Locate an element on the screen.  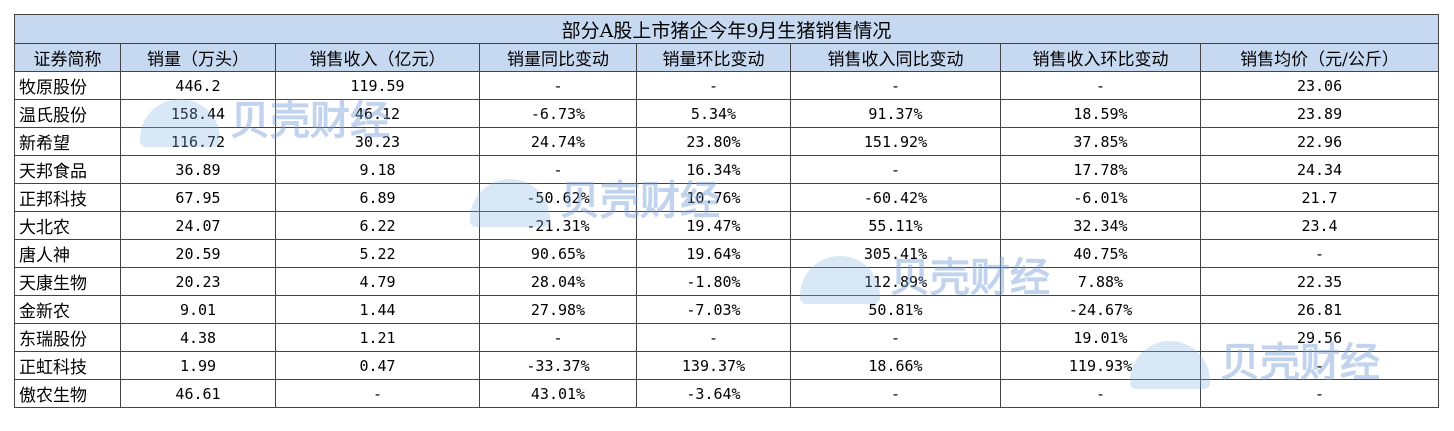
value-cell: -60.42% is located at coordinates (895, 197).